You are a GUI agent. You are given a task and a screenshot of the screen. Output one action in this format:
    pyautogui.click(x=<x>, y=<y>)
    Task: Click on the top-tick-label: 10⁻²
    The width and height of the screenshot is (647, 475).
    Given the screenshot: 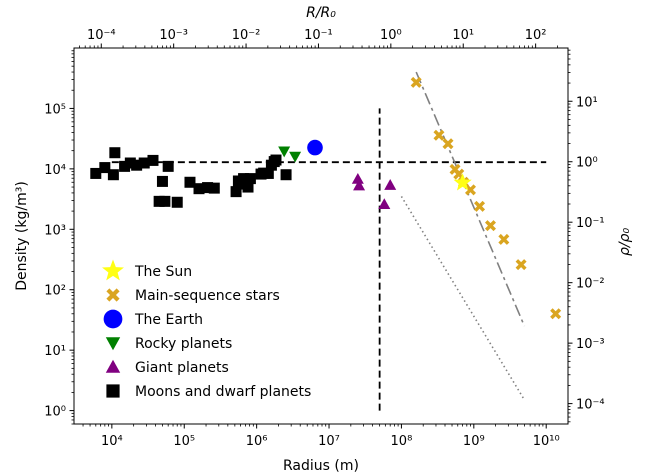 What is the action you would take?
    pyautogui.click(x=246, y=35)
    